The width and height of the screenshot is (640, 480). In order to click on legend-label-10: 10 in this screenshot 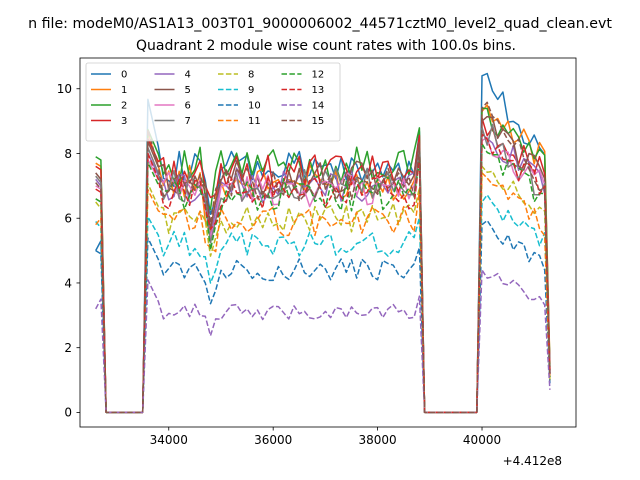, I will do `click(254, 106)`.